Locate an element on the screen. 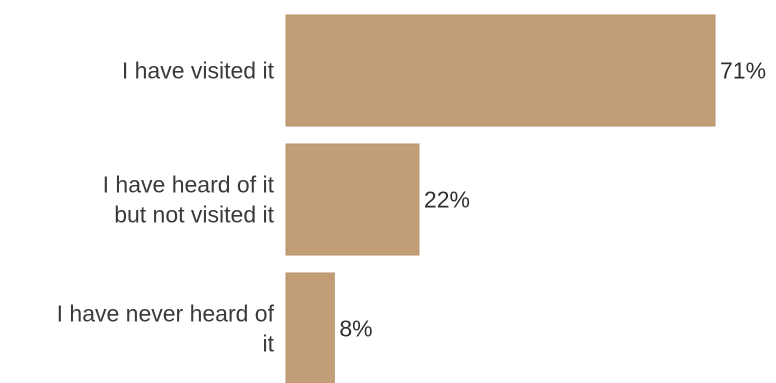 The image size is (776, 383). category-label-1: I have visited it is located at coordinates (198, 71).